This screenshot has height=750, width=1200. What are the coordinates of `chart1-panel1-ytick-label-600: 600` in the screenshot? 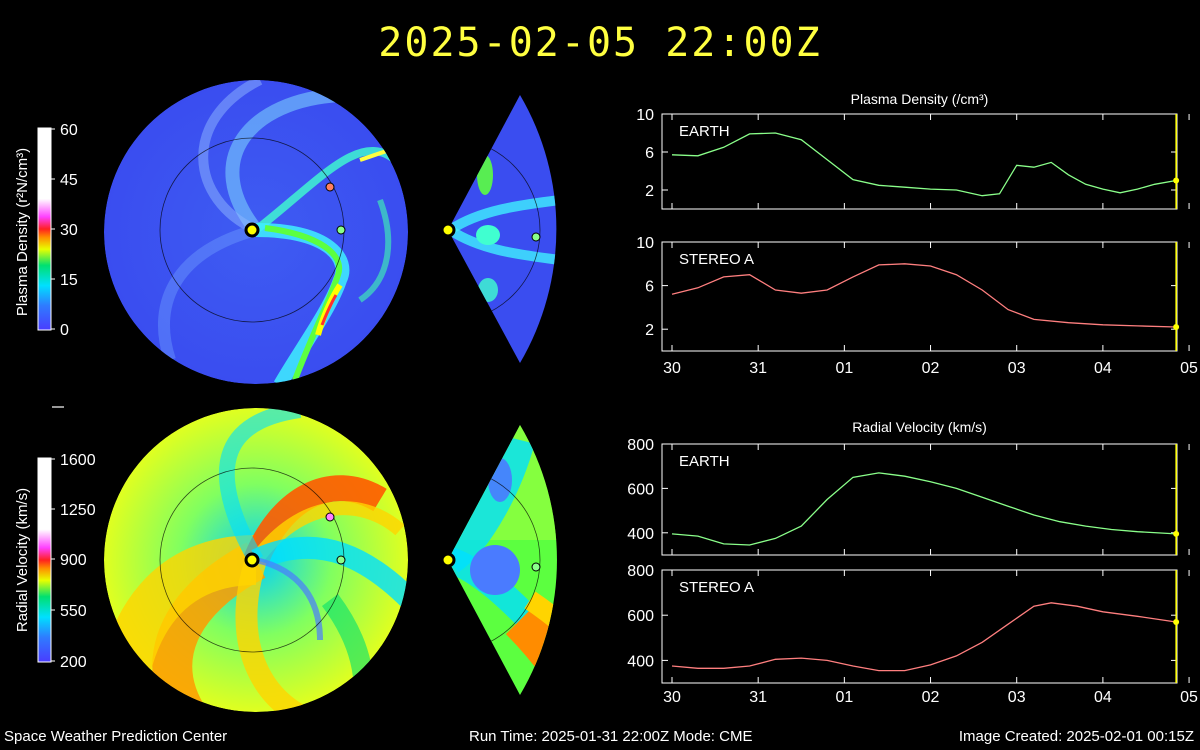 It's located at (640, 616).